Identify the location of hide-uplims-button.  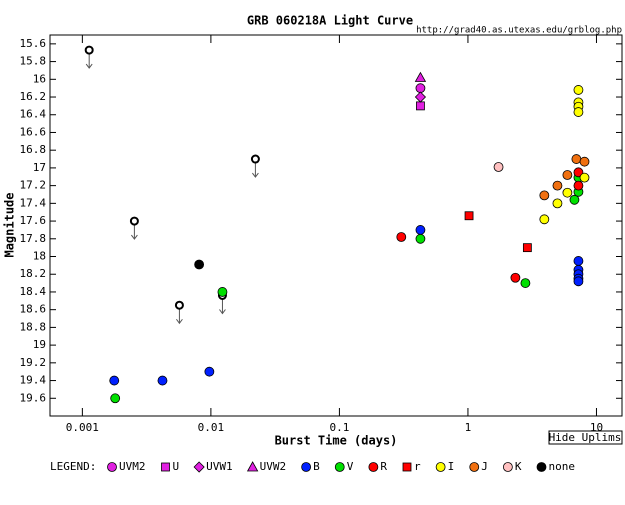
(585, 437).